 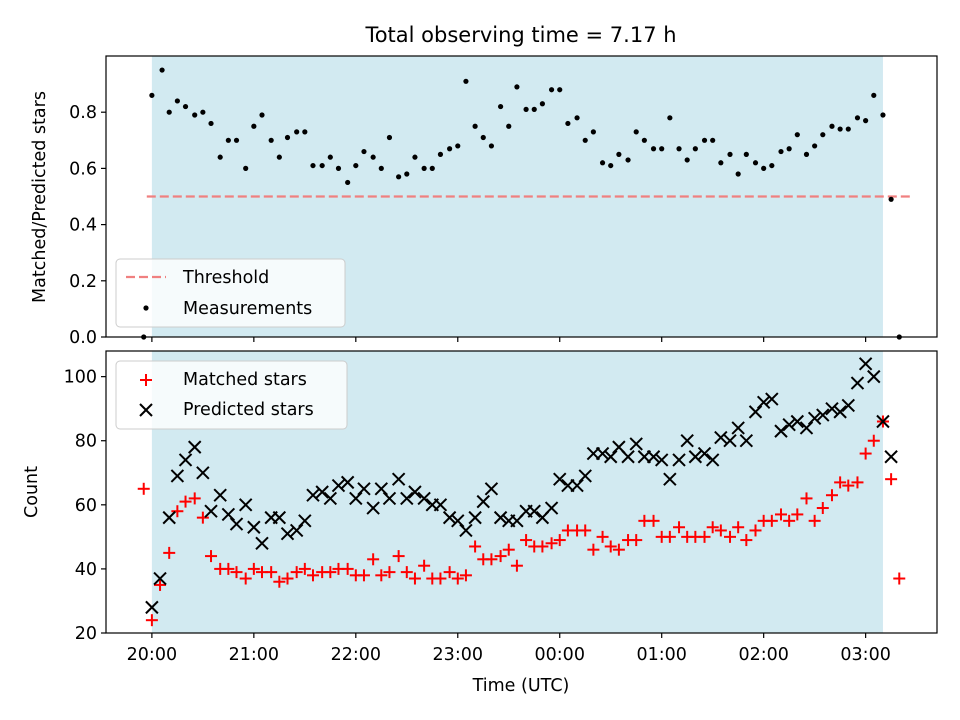 I want to click on bottom-ytick-label: 40, so click(x=86, y=570).